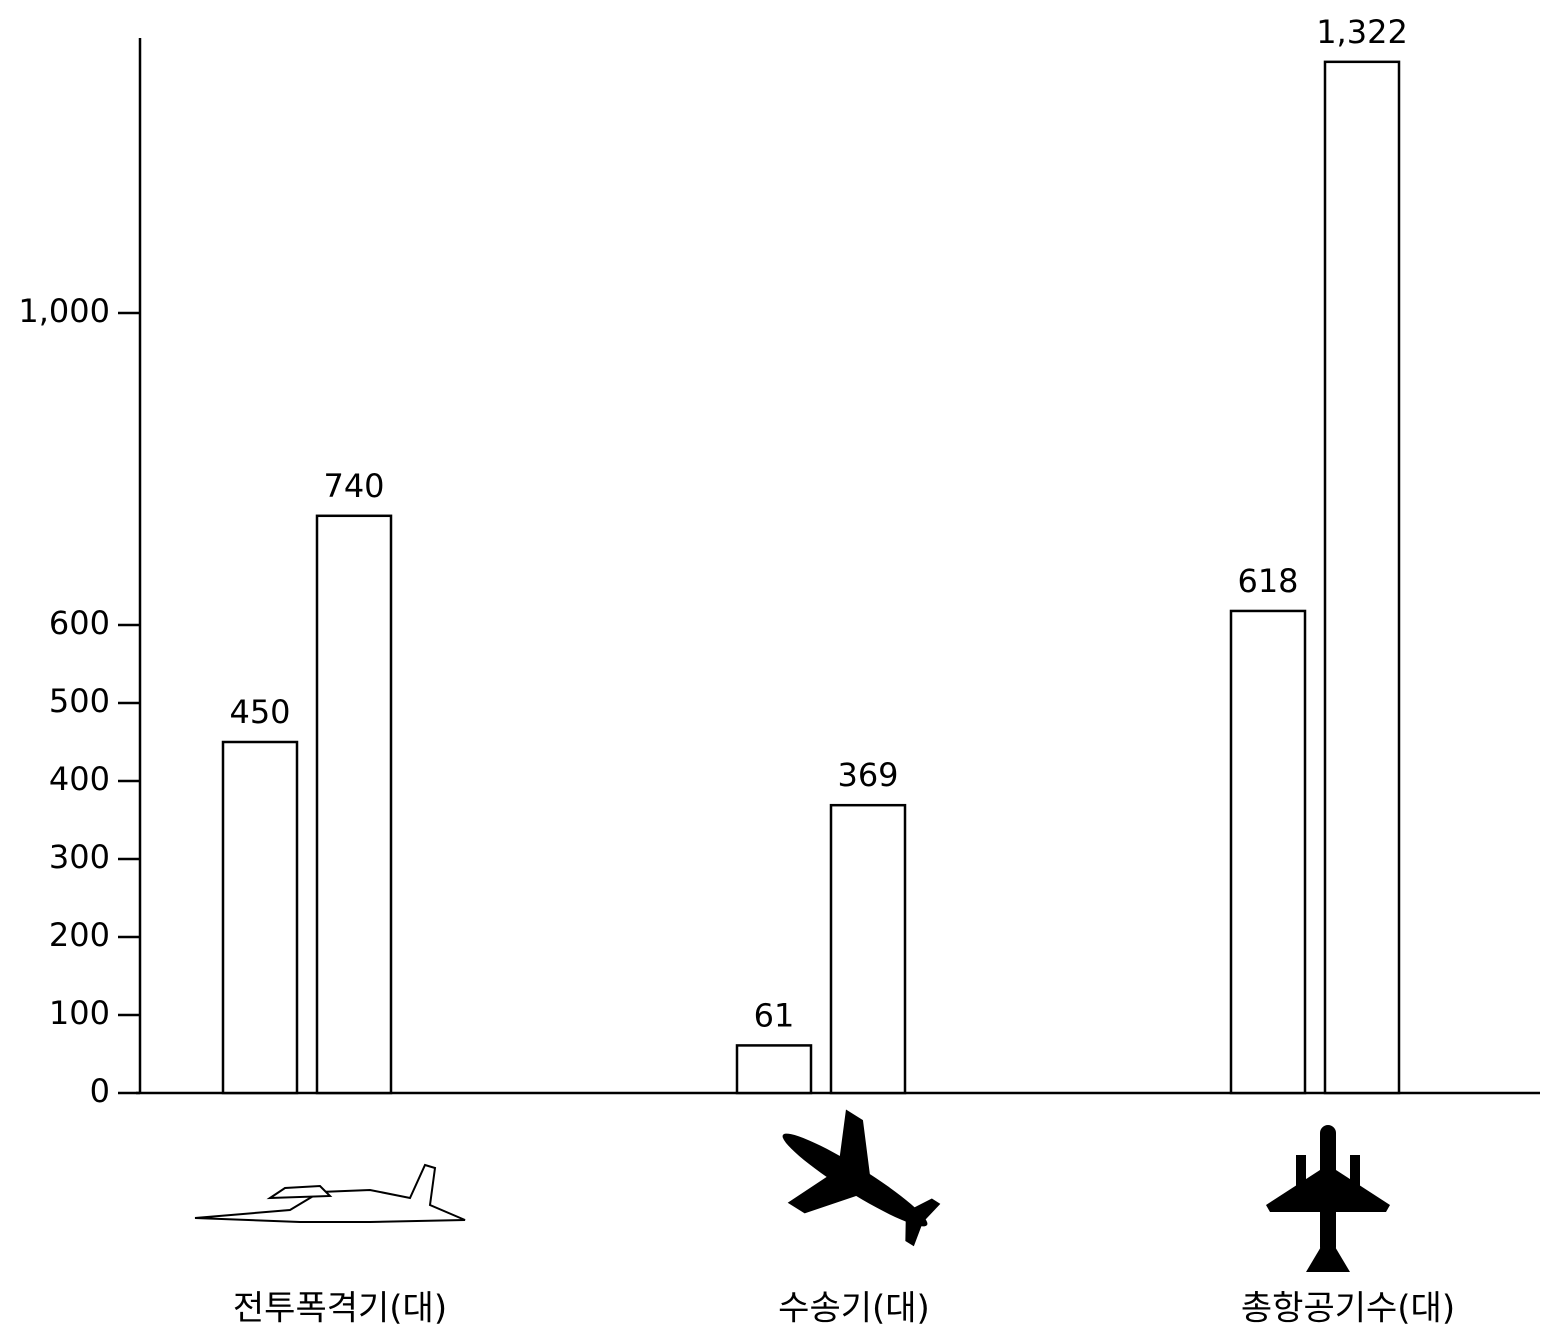 This screenshot has width=1548, height=1344. I want to click on transport-icon, so click(861, 1178).